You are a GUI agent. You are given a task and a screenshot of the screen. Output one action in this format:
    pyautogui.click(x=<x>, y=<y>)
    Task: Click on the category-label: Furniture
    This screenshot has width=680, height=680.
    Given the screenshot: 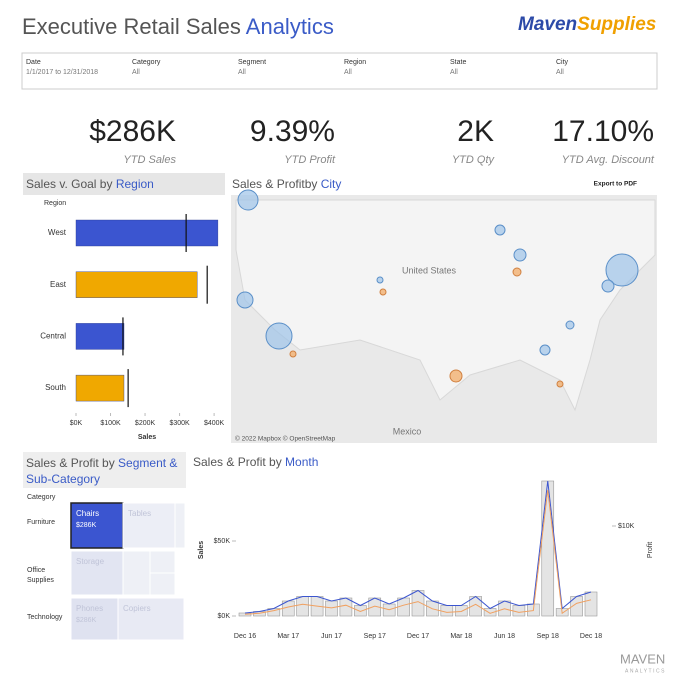 What is the action you would take?
    pyautogui.click(x=41, y=522)
    